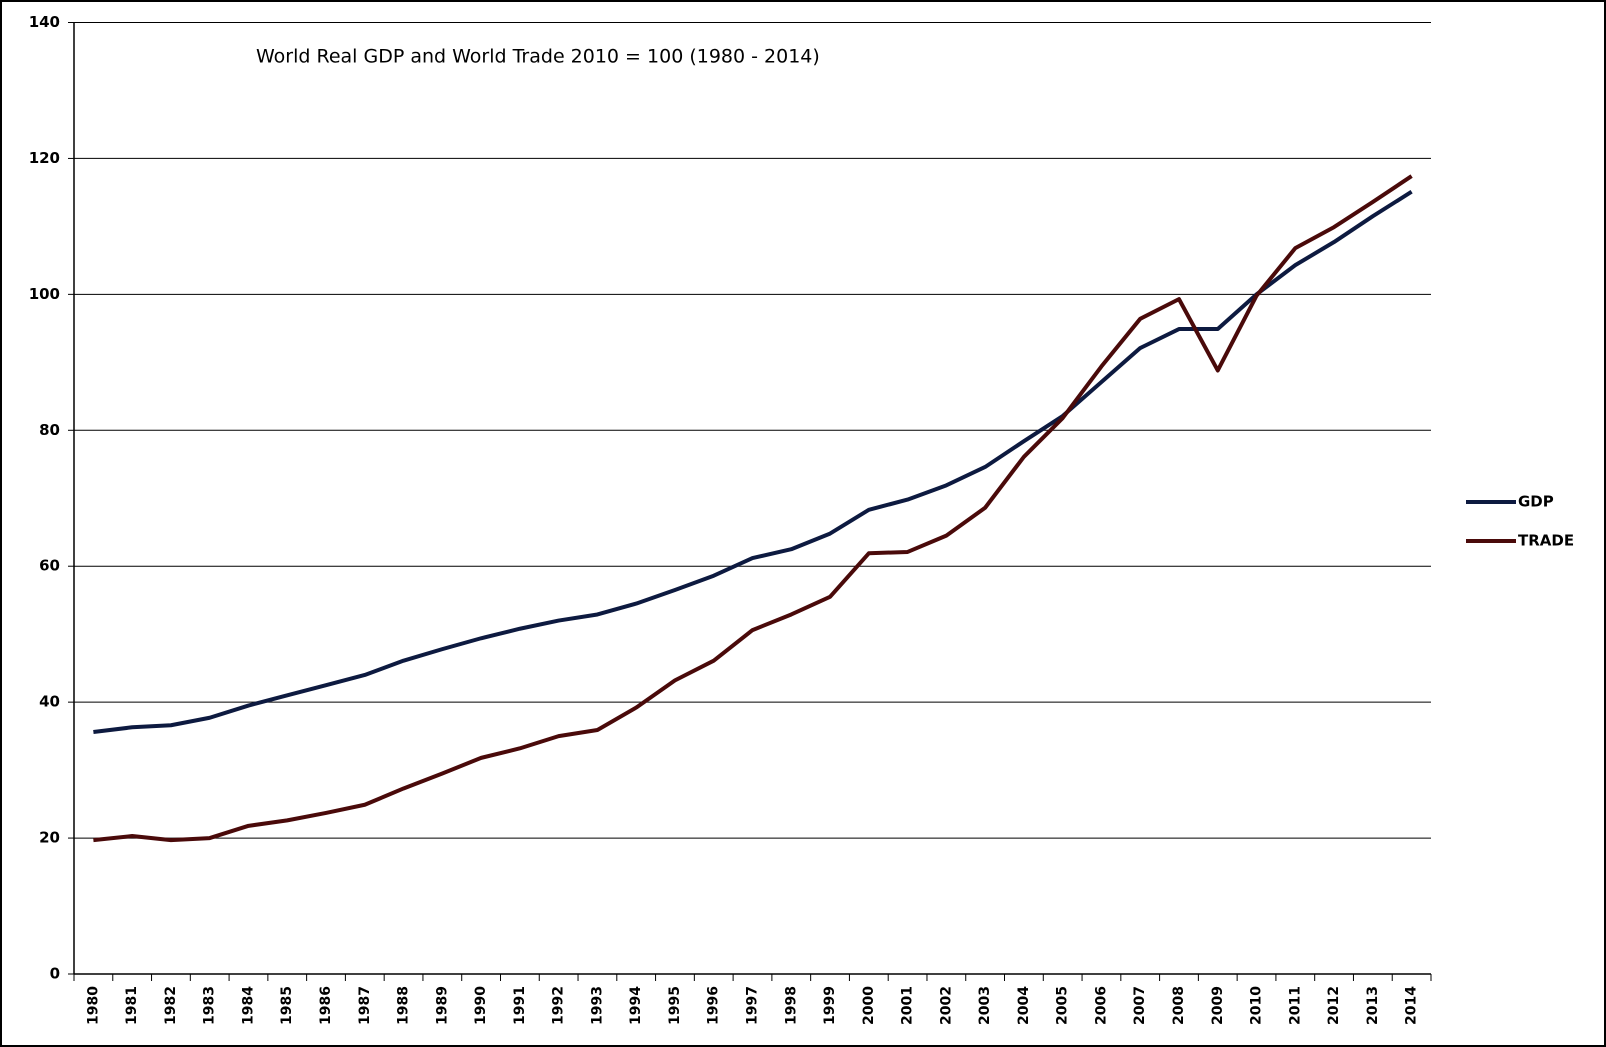 The width and height of the screenshot is (1606, 1047). What do you see at coordinates (675, 1005) in the screenshot?
I see `x-tick-label: 1995` at bounding box center [675, 1005].